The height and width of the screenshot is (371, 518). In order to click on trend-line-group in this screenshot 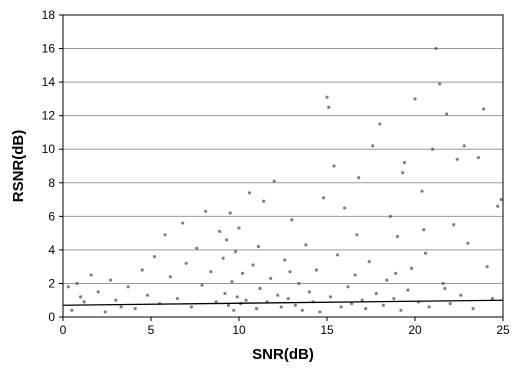, I will do `click(283, 302)`.